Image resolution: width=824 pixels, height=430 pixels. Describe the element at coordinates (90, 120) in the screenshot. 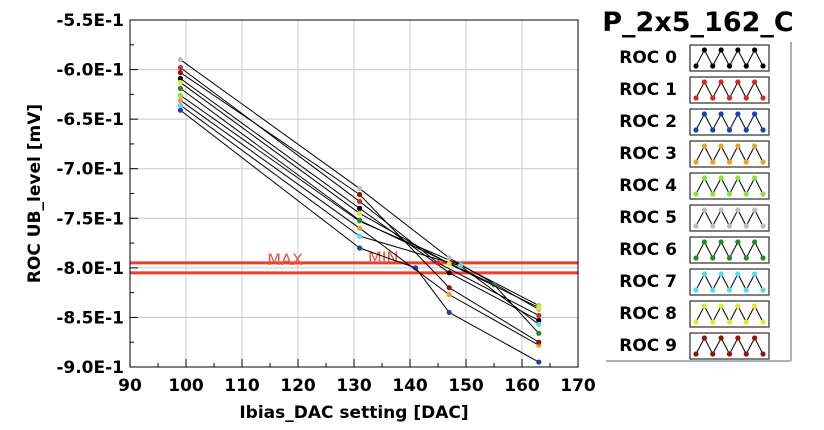

I see `y-tick-label: -6.5E-1` at that location.